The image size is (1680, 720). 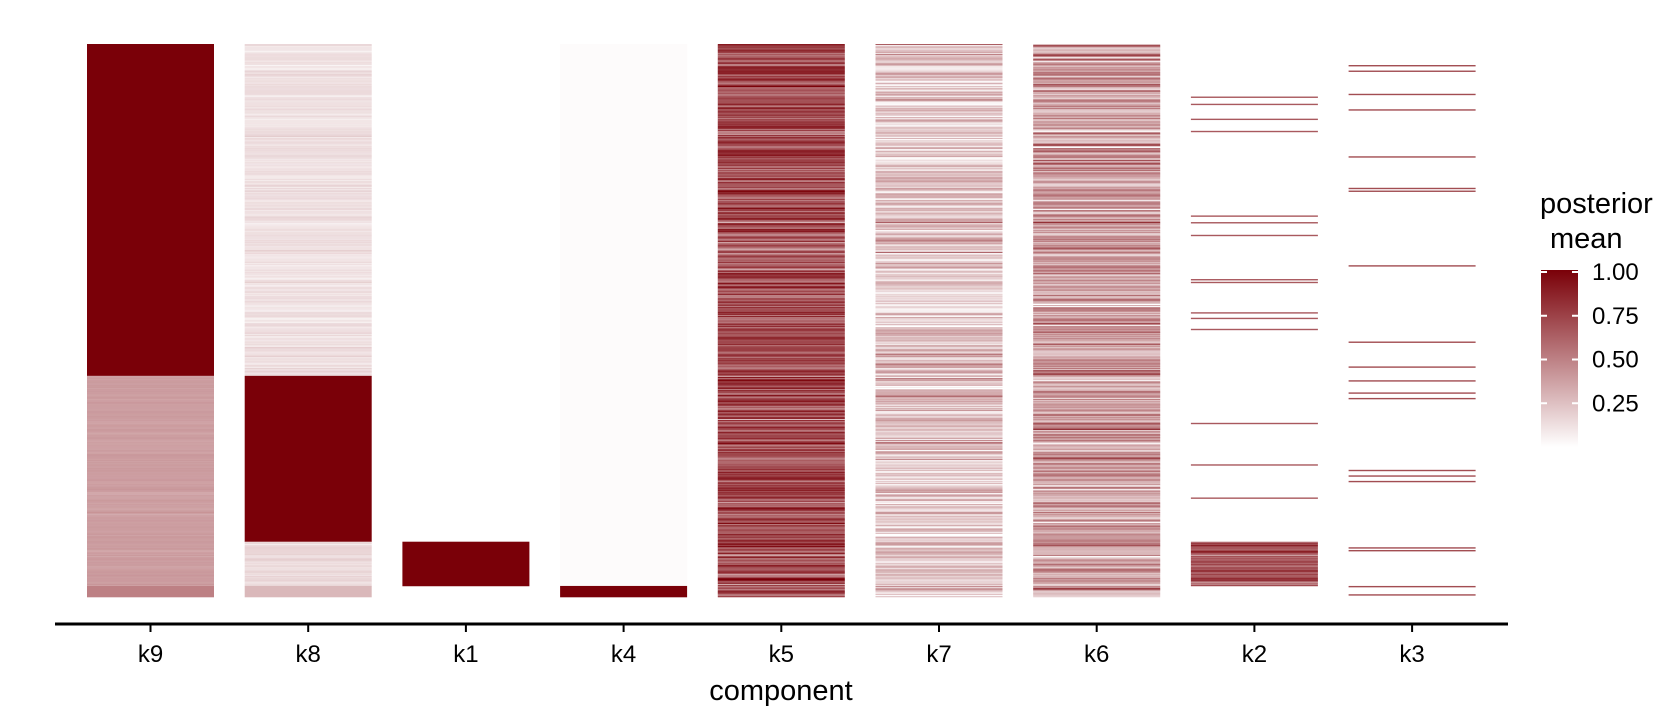 What do you see at coordinates (1412, 157) in the screenshot?
I see `cell-line-k3` at bounding box center [1412, 157].